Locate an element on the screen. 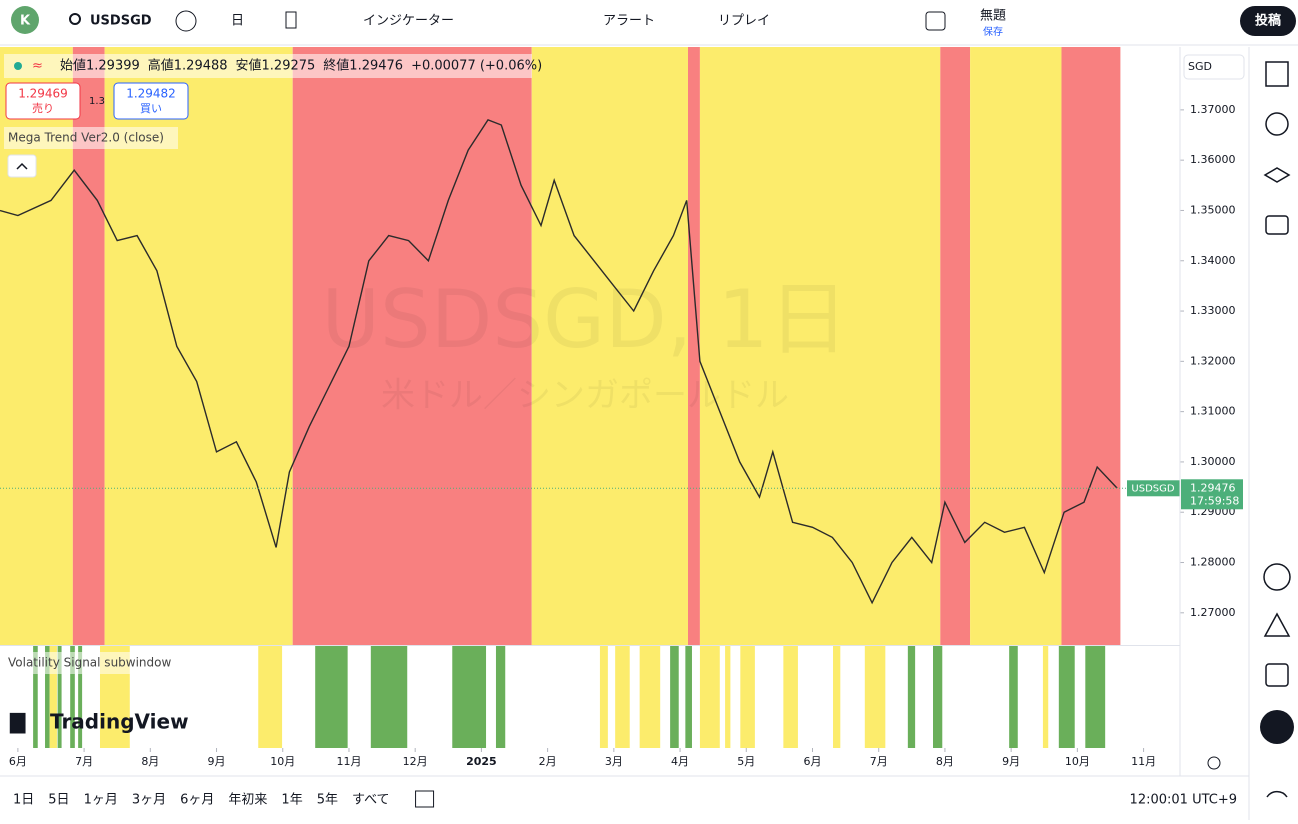 The width and height of the screenshot is (1298, 824). currency-box is located at coordinates (1214, 67).